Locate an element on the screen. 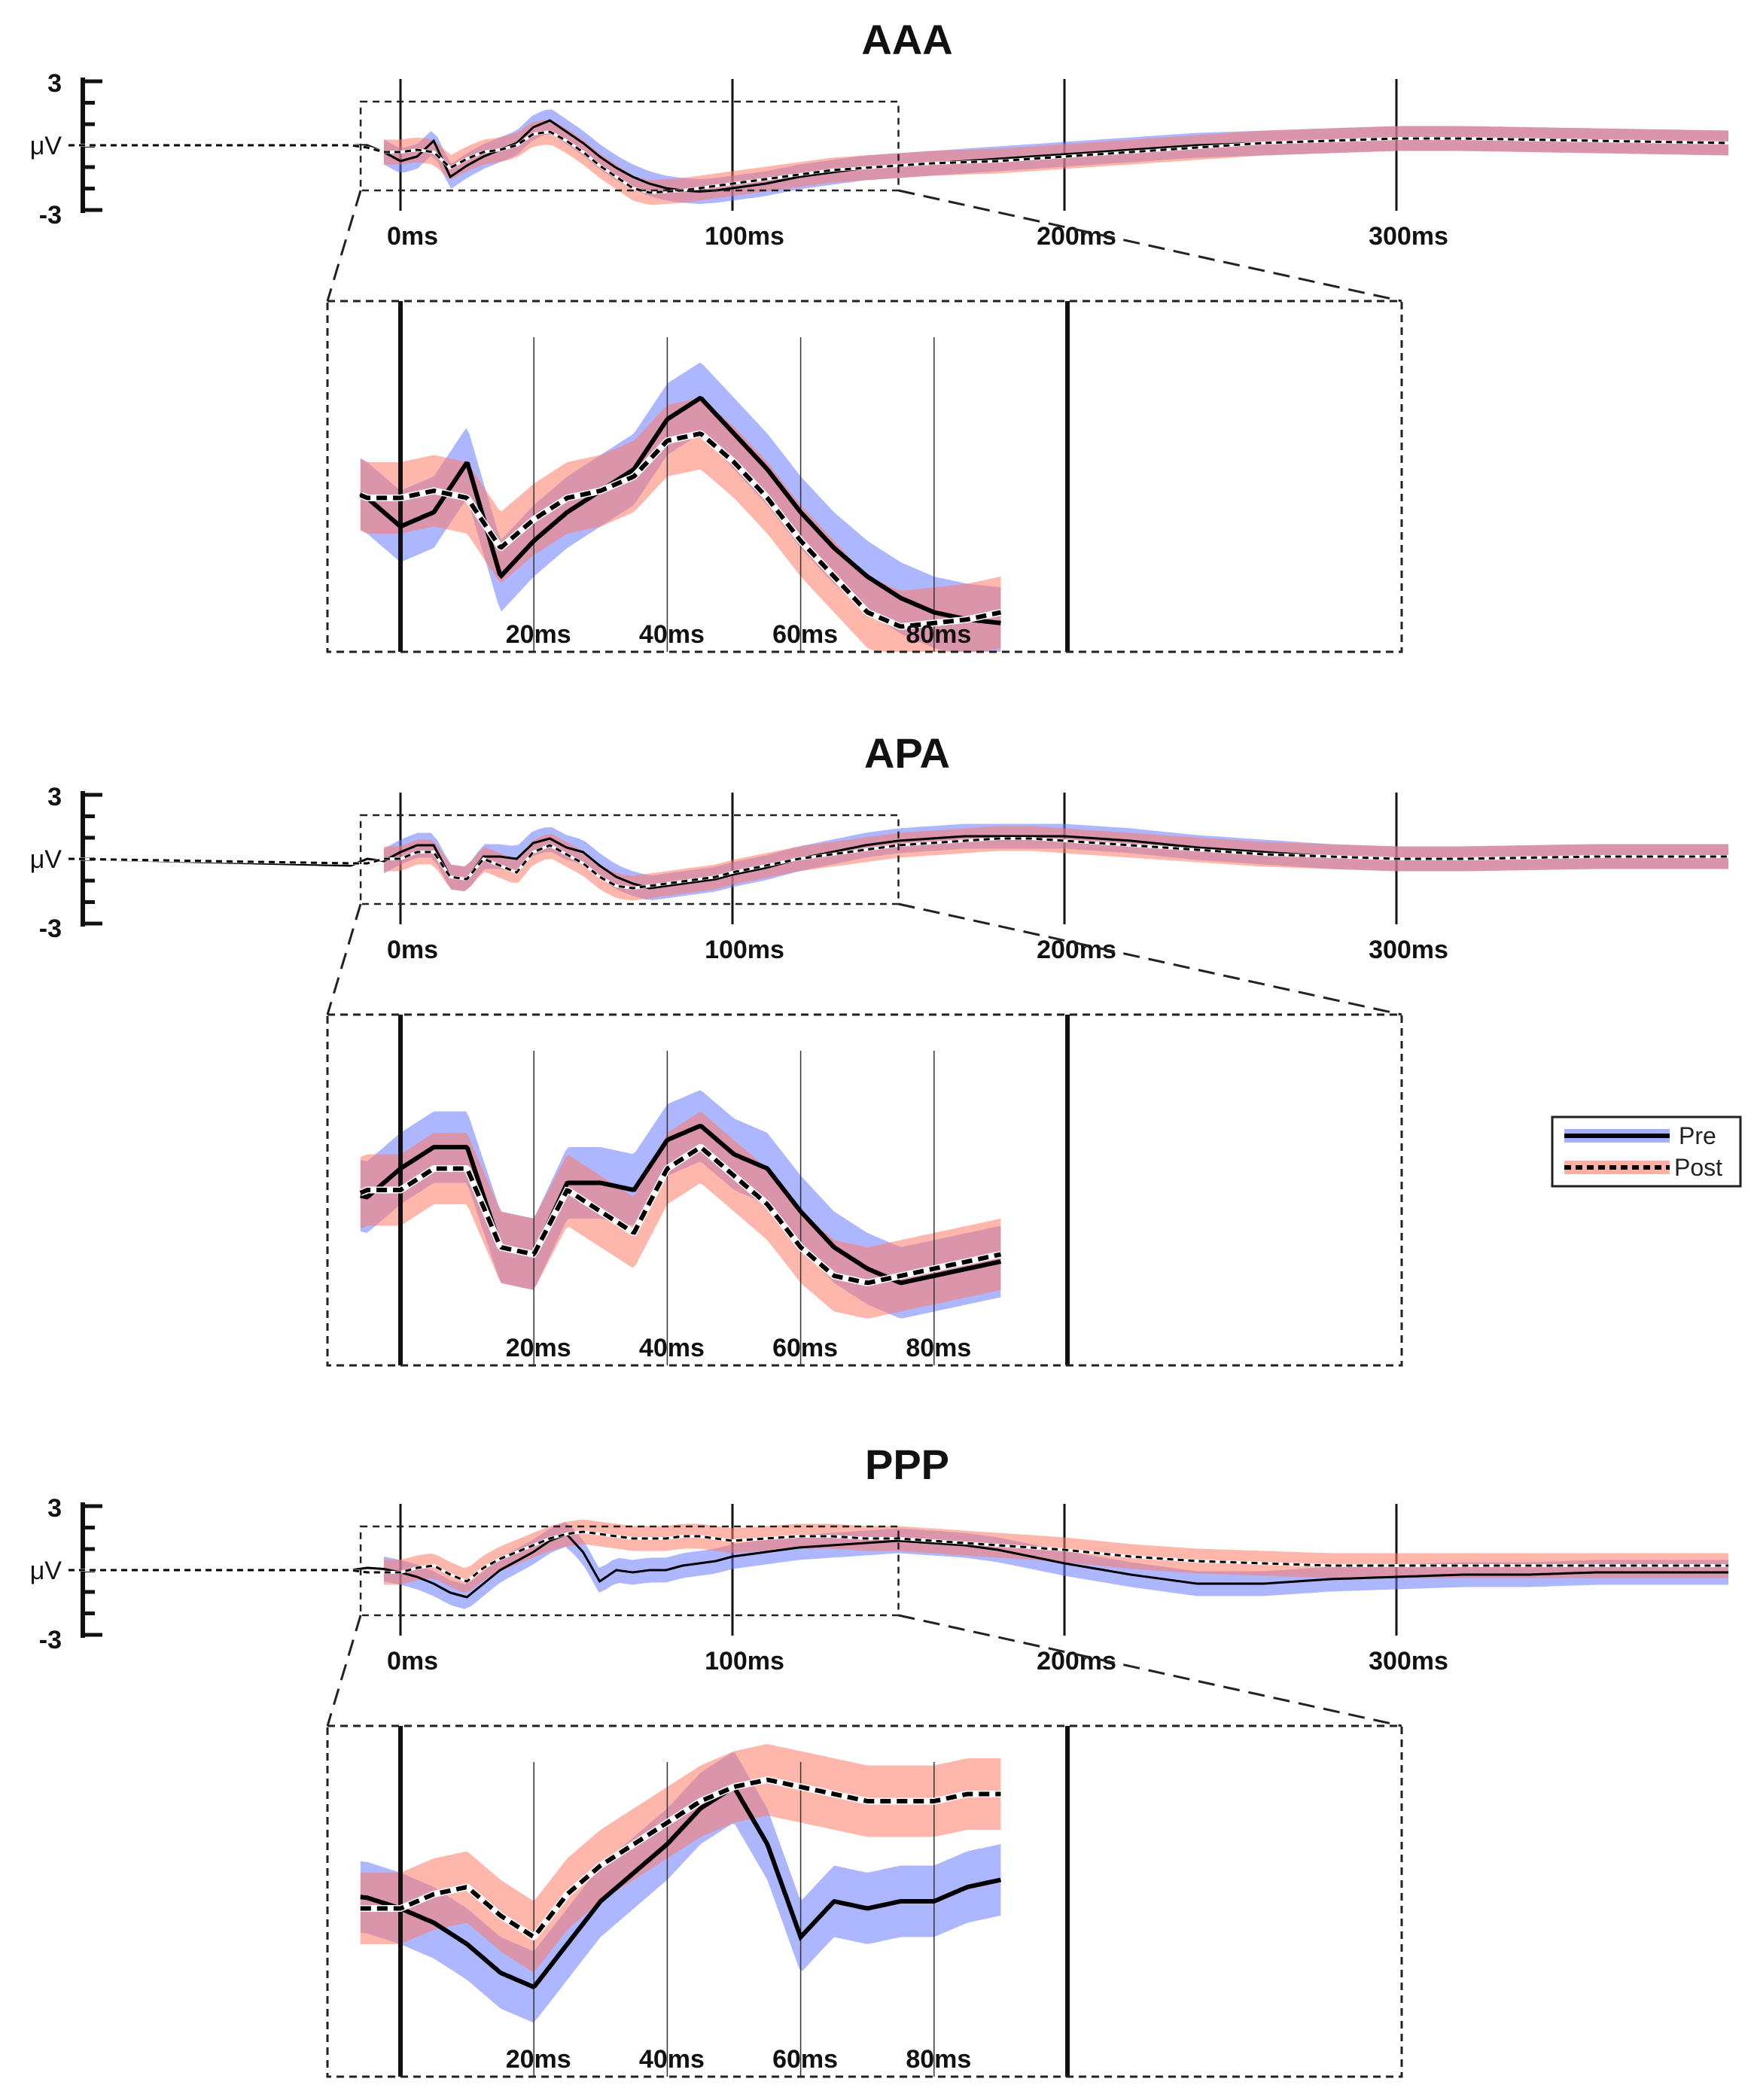  pre-band is located at coordinates (1055, 1565).